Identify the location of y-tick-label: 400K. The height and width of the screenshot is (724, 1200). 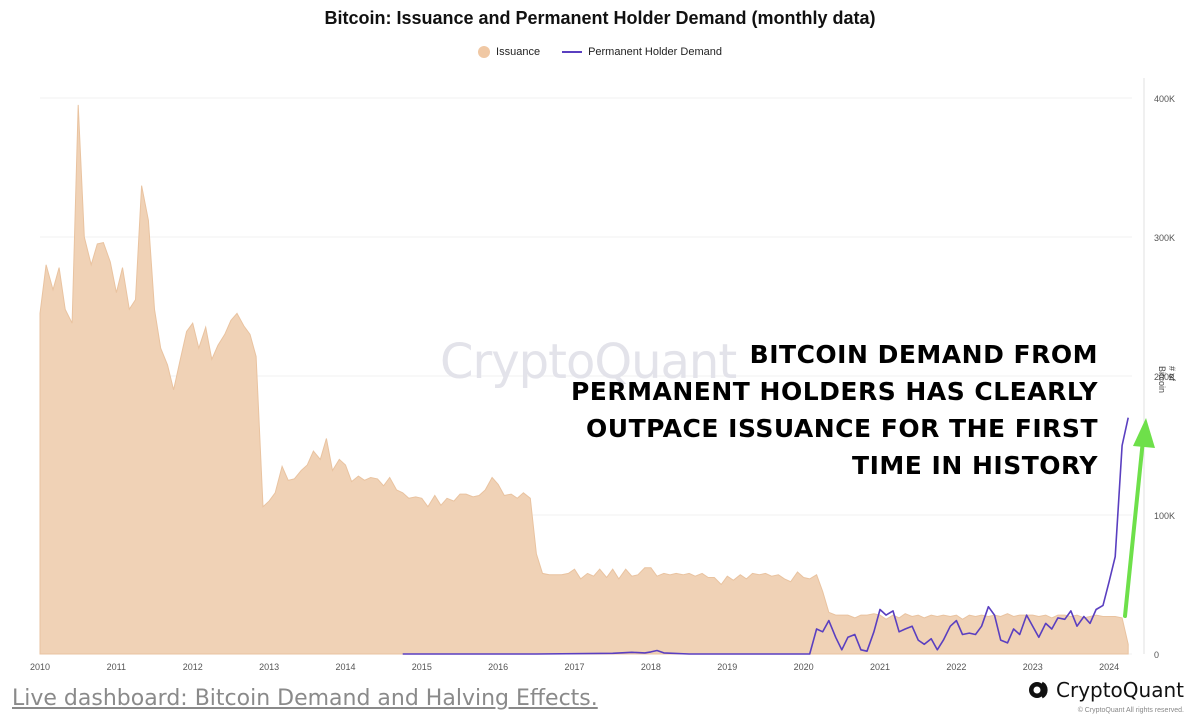
(1164, 99).